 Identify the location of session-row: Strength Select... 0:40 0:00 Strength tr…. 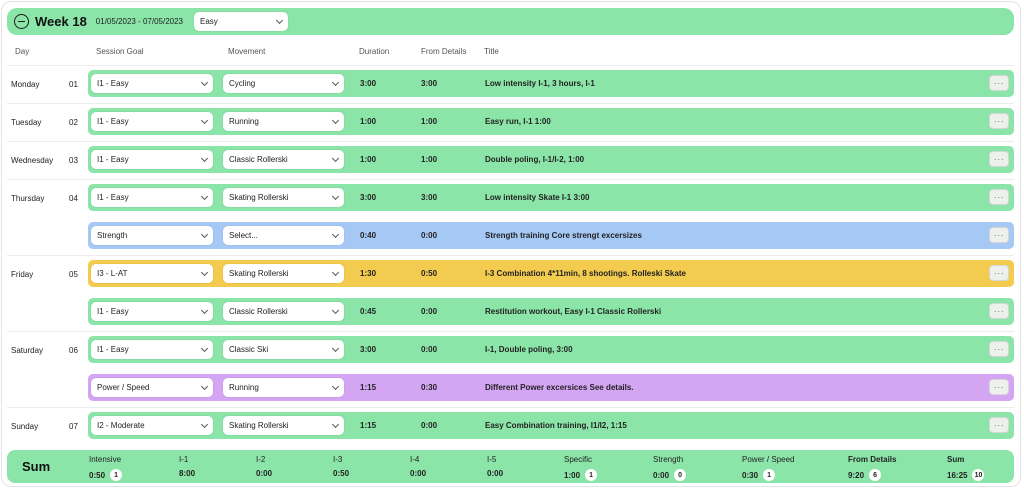
(551, 235).